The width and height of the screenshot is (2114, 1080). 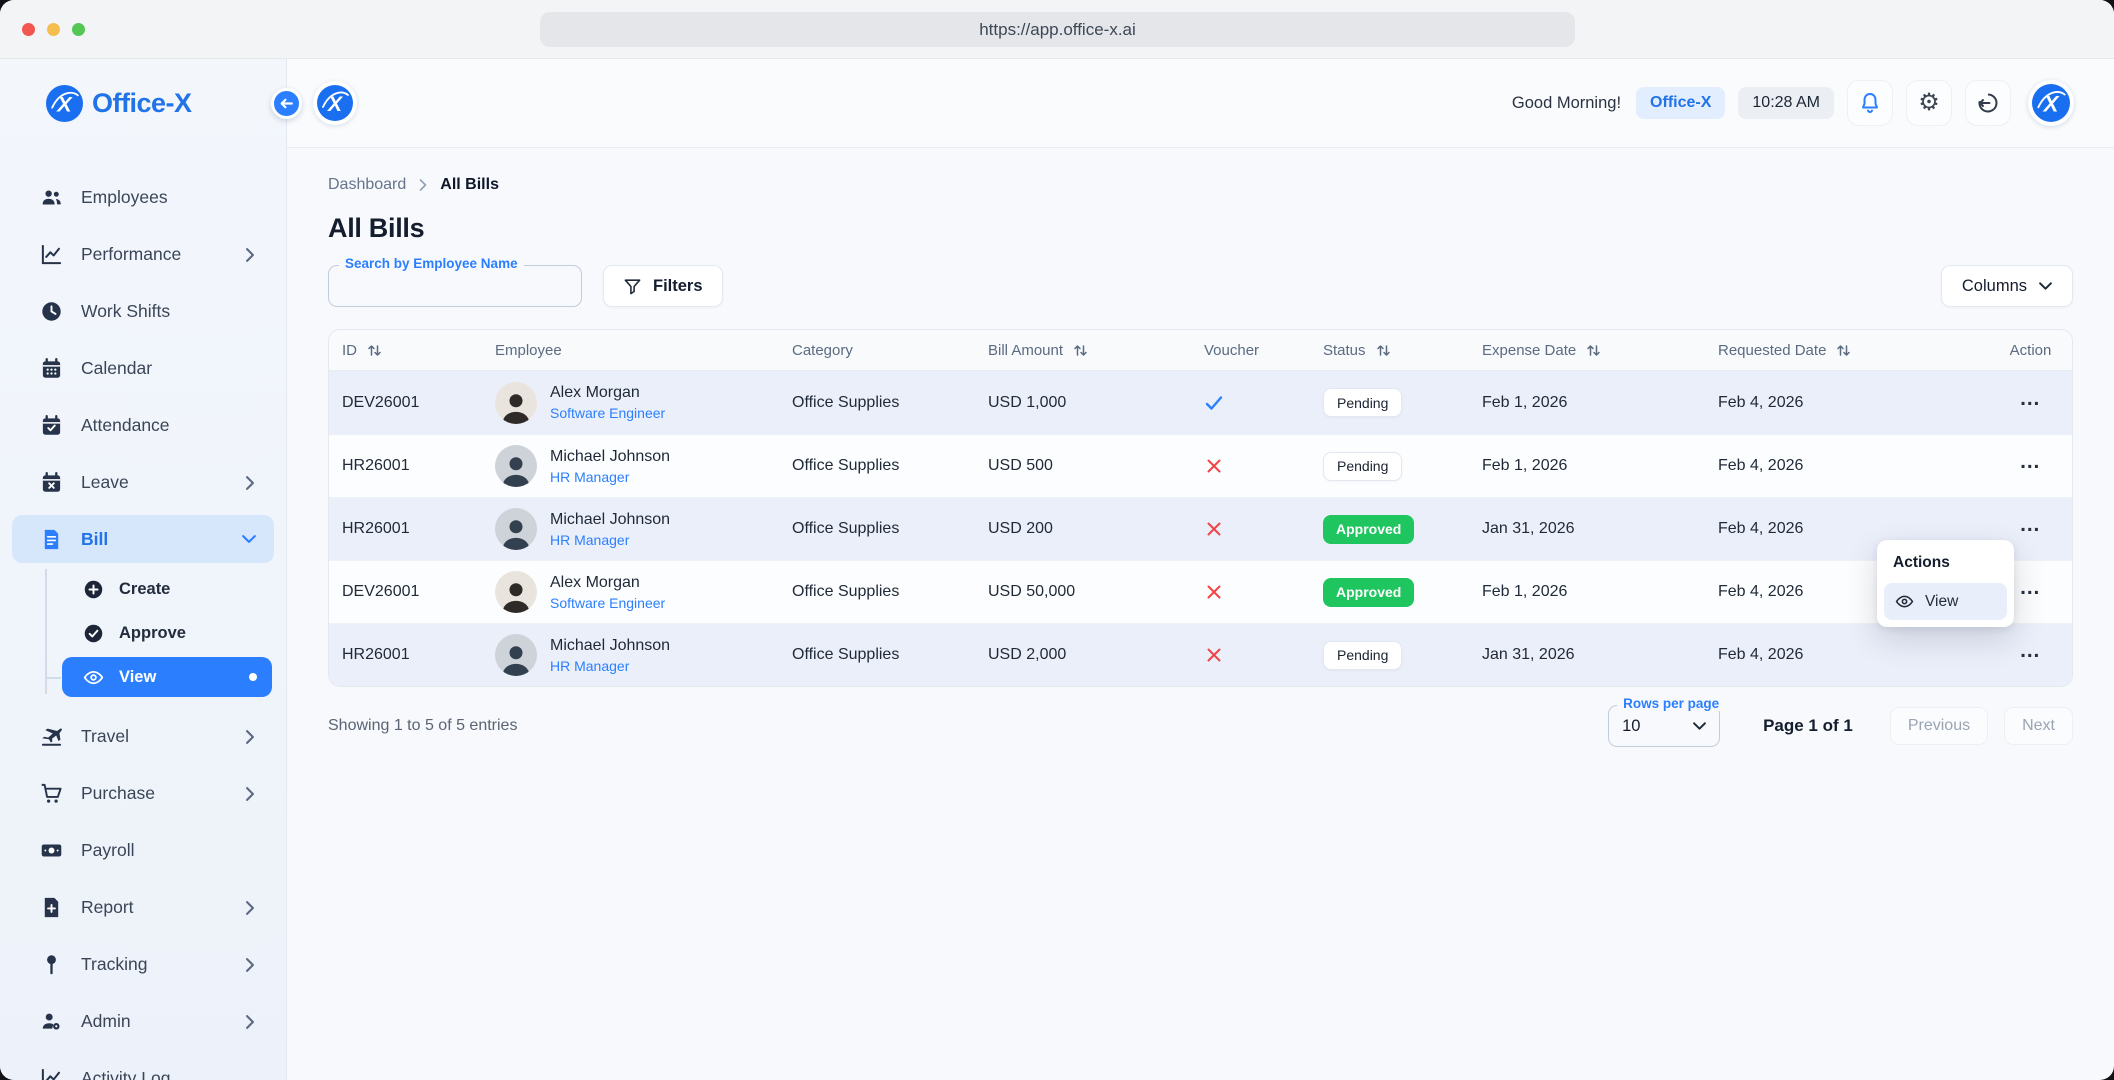 What do you see at coordinates (1761, 654) in the screenshot?
I see `cell-requested-date: Feb 4, 2026` at bounding box center [1761, 654].